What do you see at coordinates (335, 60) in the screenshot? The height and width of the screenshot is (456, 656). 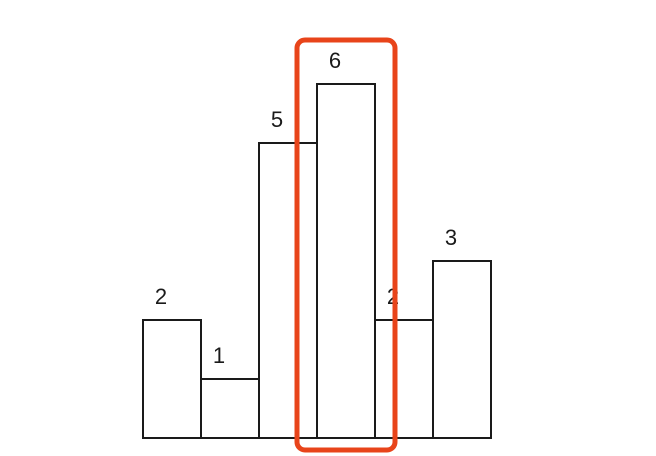 I see `bar-label-3: 6` at bounding box center [335, 60].